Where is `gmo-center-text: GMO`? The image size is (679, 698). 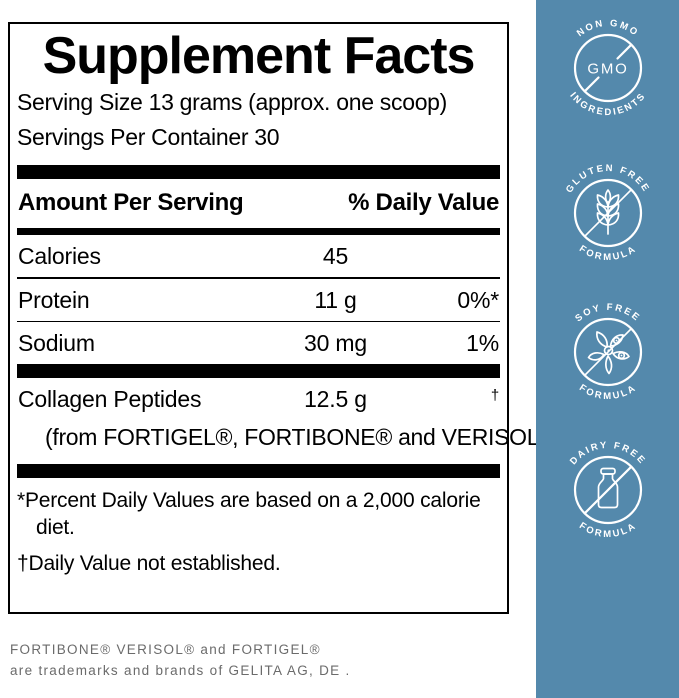
gmo-center-text: GMO is located at coordinates (607, 69).